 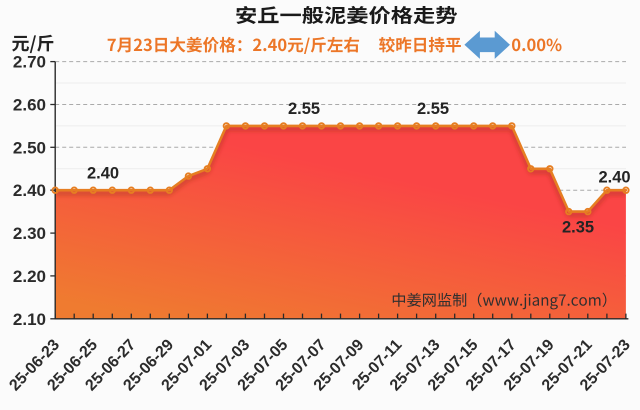 What do you see at coordinates (29, 233) in the screenshot?
I see `svg-text: 2.30` at bounding box center [29, 233].